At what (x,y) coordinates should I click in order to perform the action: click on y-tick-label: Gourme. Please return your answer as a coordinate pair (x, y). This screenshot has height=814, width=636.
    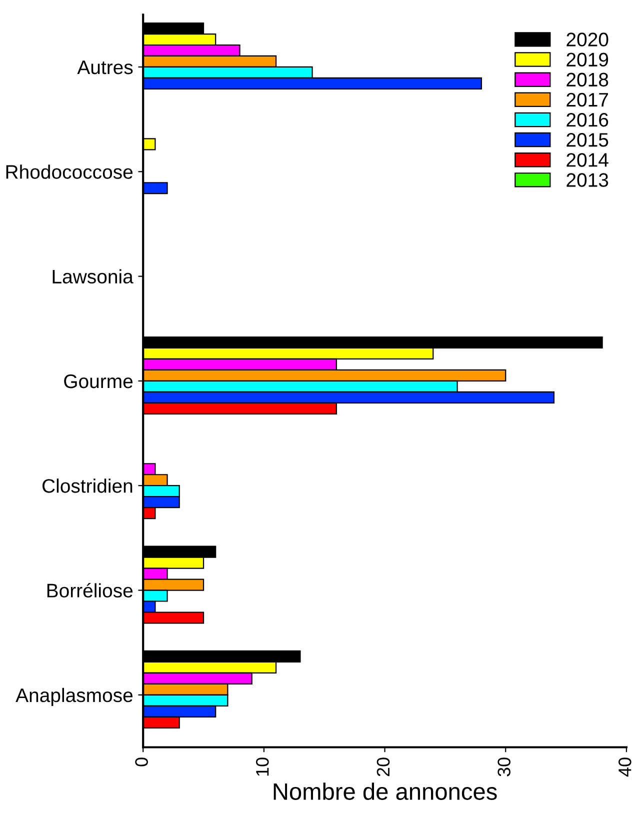
    Looking at the image, I should click on (98, 381).